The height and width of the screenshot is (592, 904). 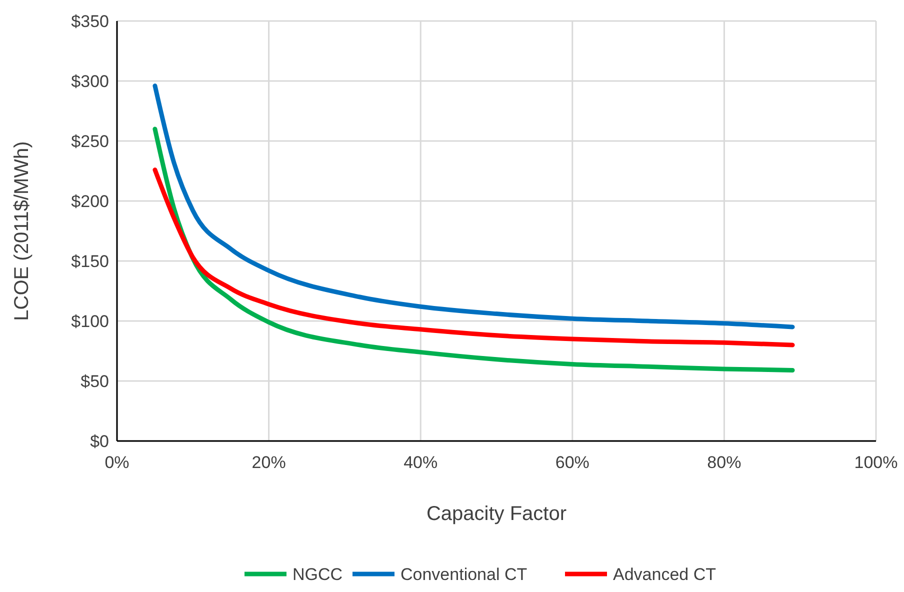 What do you see at coordinates (117, 462) in the screenshot?
I see `x-tick-label: 0%` at bounding box center [117, 462].